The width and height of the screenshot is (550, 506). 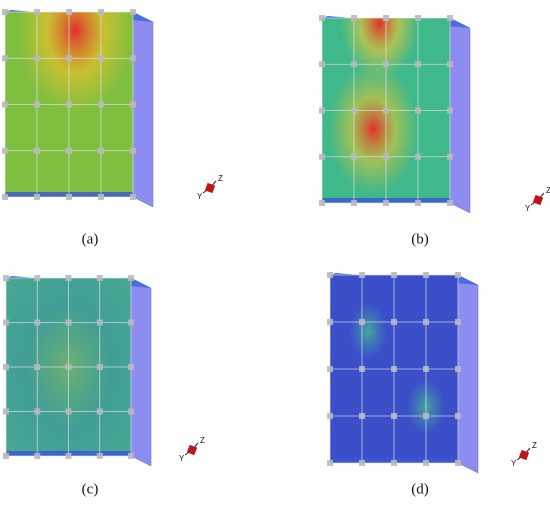 I want to click on caption: (d), so click(x=420, y=489).